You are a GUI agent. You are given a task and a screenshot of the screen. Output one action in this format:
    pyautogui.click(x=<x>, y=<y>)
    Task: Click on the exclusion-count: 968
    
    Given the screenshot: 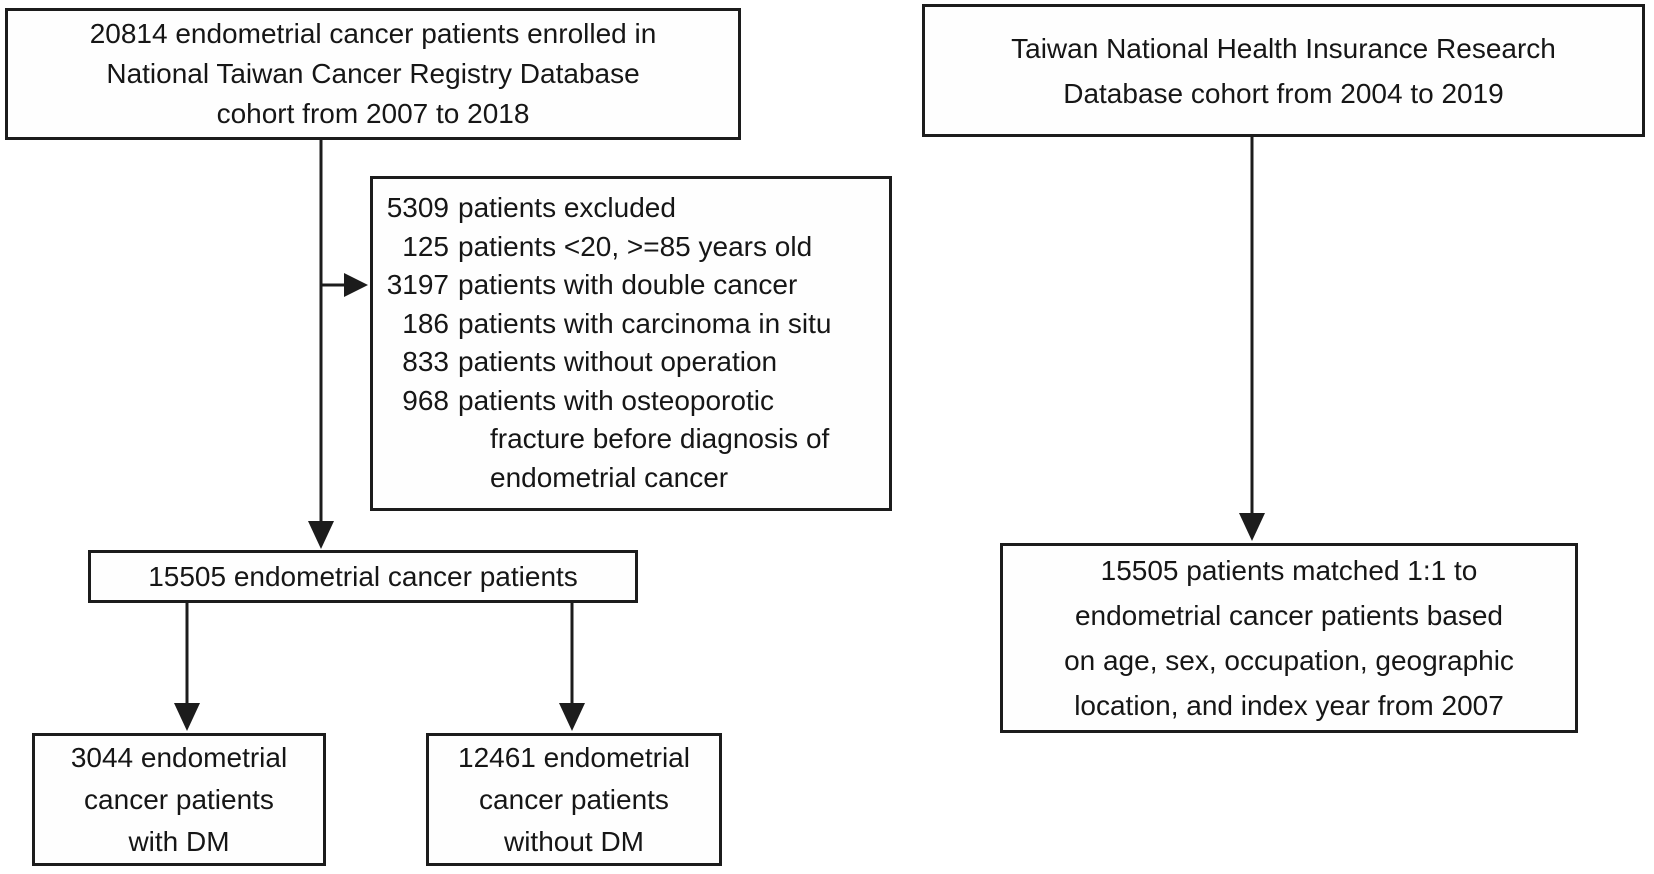 What is the action you would take?
    pyautogui.click(x=425, y=400)
    